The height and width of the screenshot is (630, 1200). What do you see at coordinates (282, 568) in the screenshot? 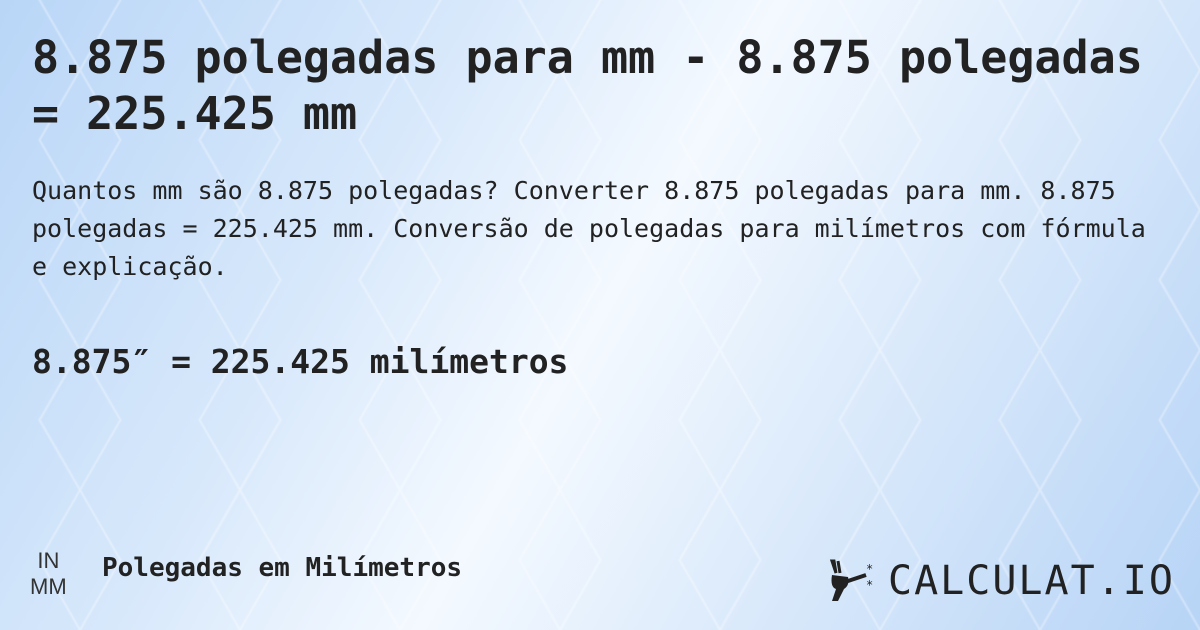
I see `category-label: Polegadas em Milímetros` at bounding box center [282, 568].